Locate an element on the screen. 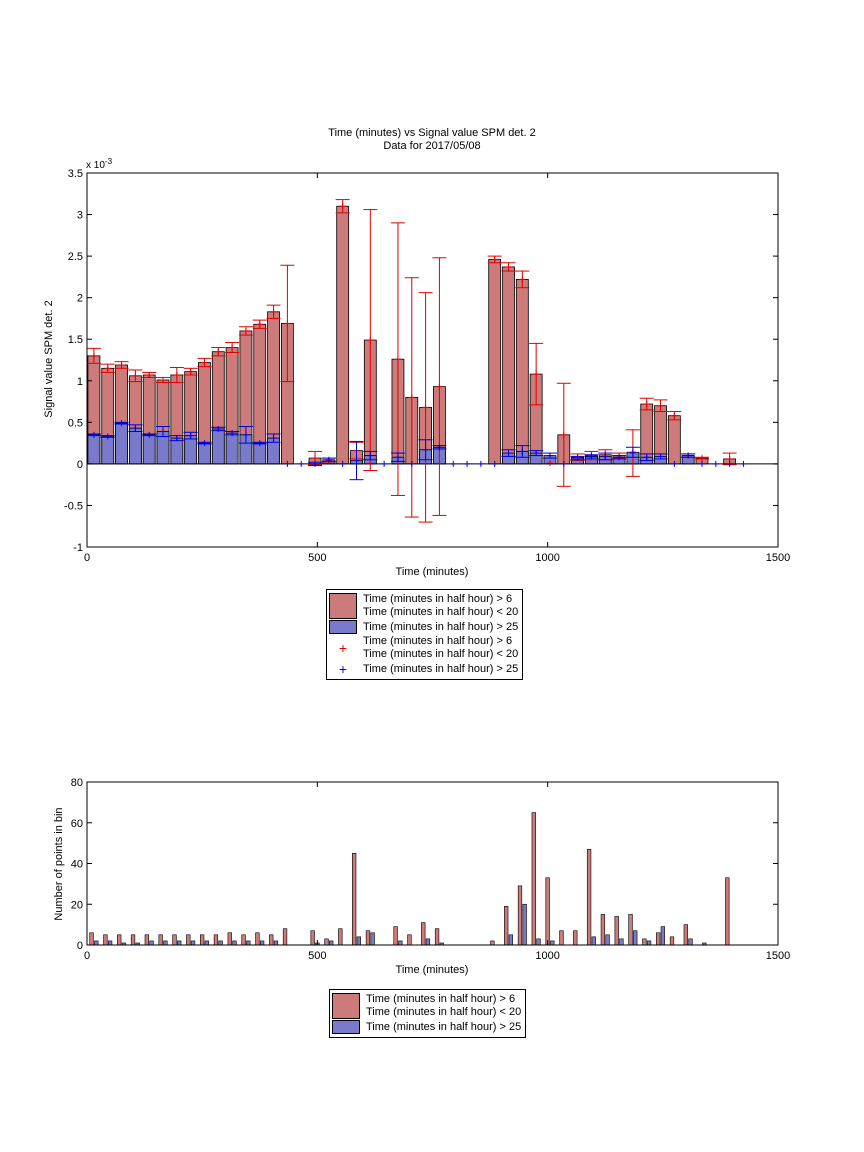 The height and width of the screenshot is (1152, 864). legend-swatch is located at coordinates (346, 1027).